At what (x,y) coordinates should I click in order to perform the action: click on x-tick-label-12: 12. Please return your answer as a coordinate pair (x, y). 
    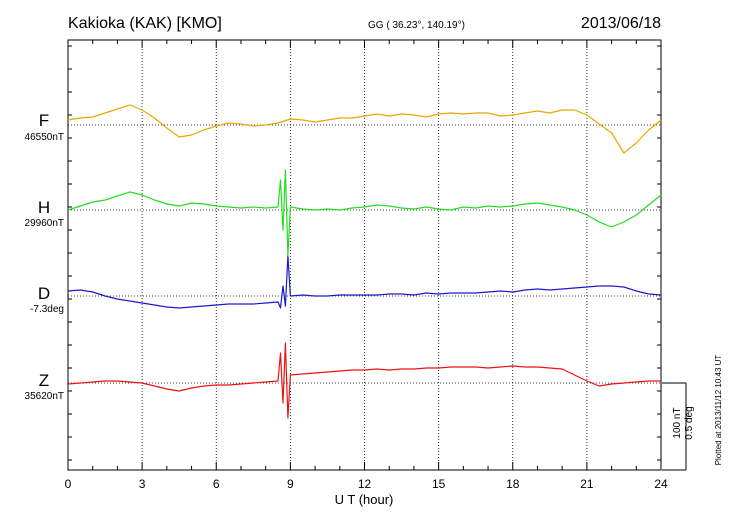
    Looking at the image, I should click on (365, 484).